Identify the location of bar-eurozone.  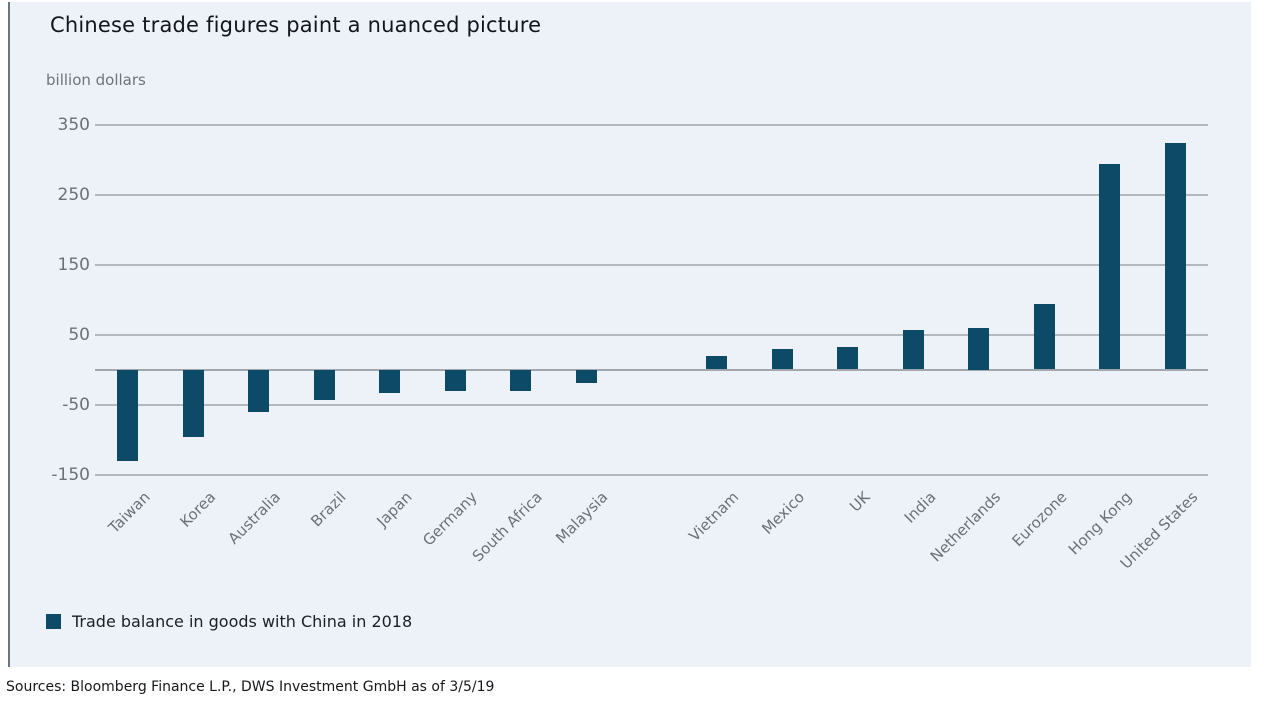
(1044, 336).